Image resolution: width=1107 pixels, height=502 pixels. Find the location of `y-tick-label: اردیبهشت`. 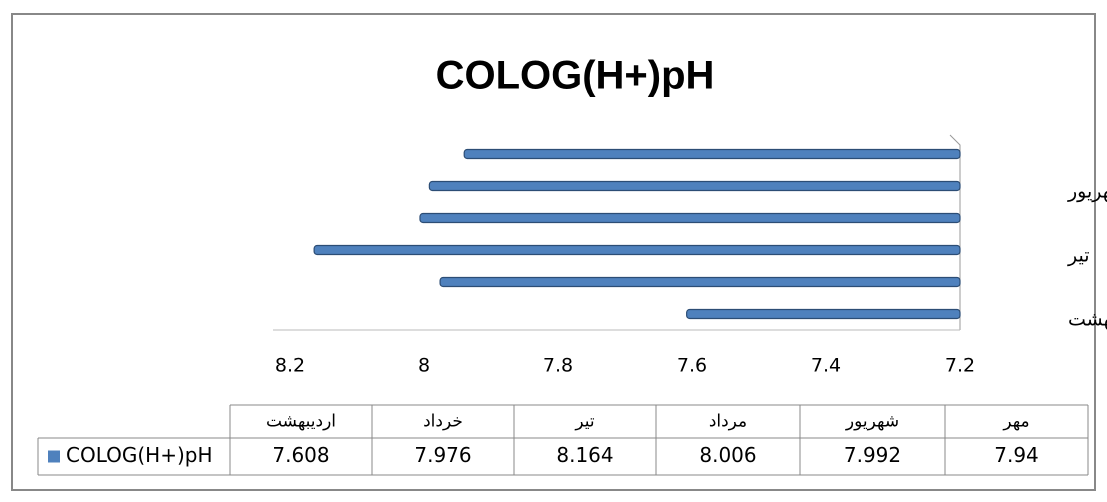

y-tick-label: اردیبهشت is located at coordinates (1087, 320).